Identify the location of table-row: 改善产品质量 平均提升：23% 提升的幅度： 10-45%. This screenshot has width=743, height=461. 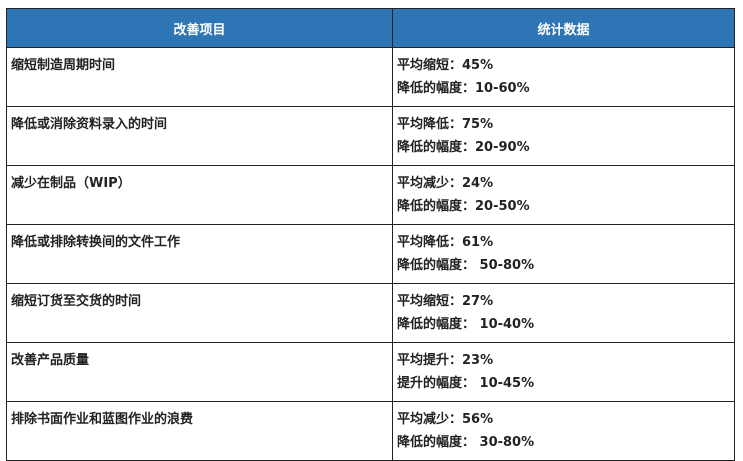
(370, 372).